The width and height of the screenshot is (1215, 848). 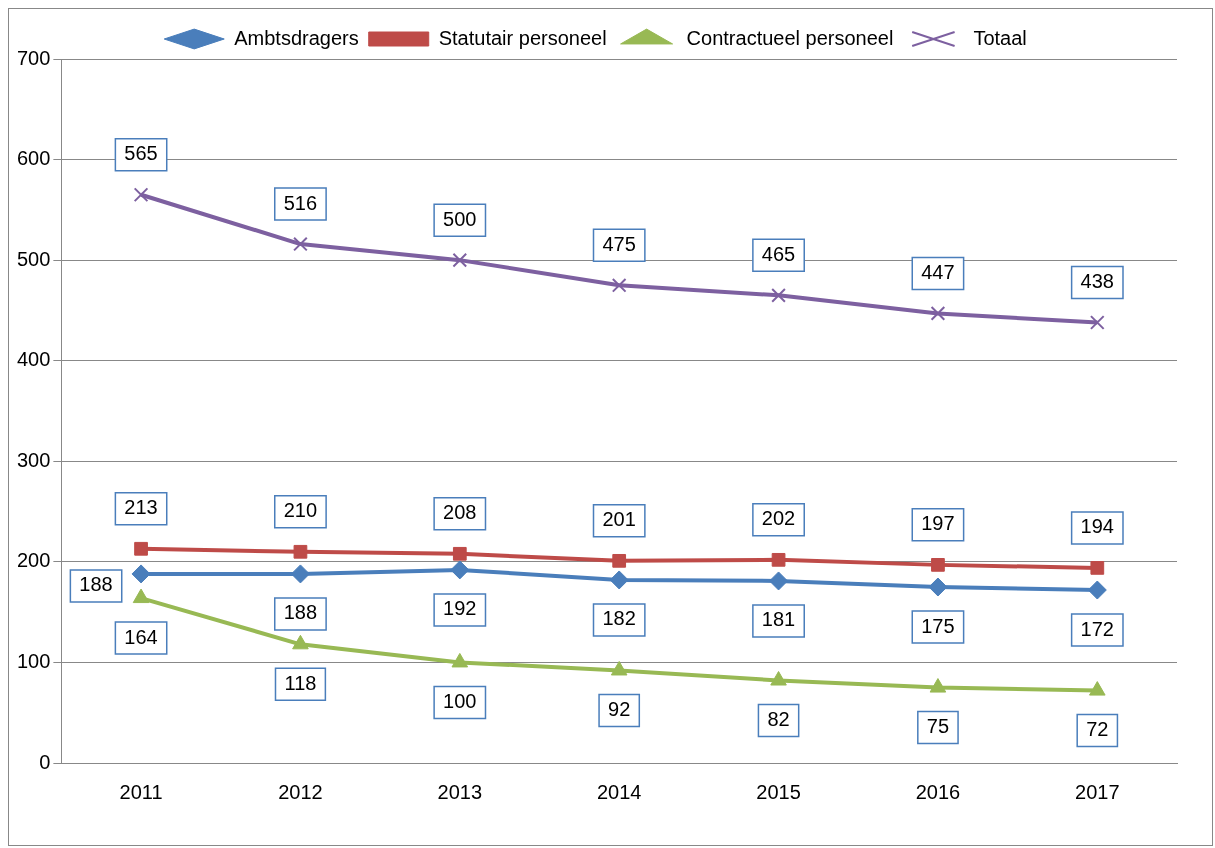 I want to click on legend-label: Ambtsdragers, so click(x=296, y=37).